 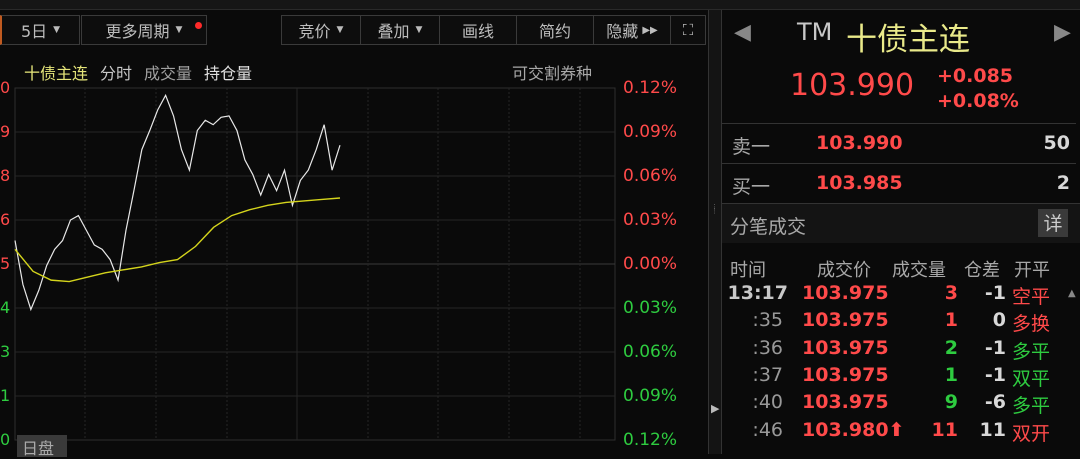 I want to click on collapse-arrow-icon: ▶, so click(x=715, y=408).